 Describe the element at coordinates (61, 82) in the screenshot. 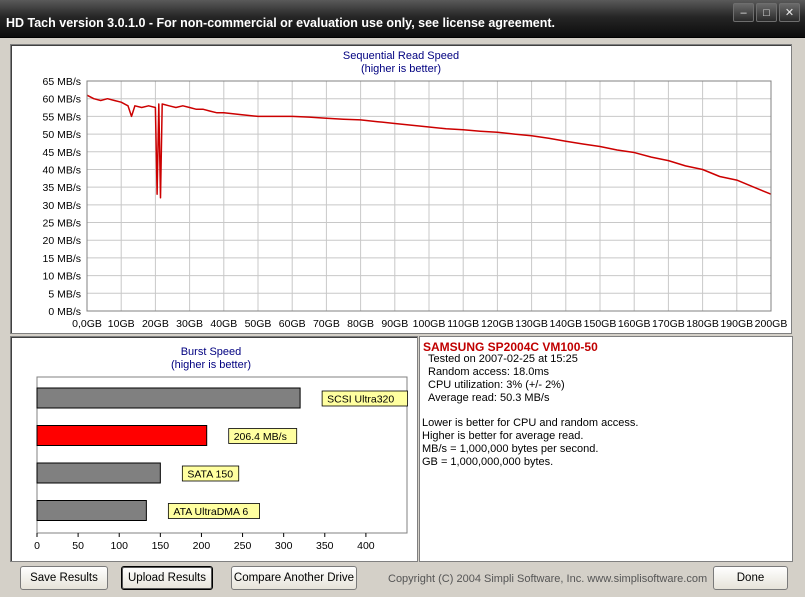

I see `seq-ytick-label: 65 MB/s` at that location.